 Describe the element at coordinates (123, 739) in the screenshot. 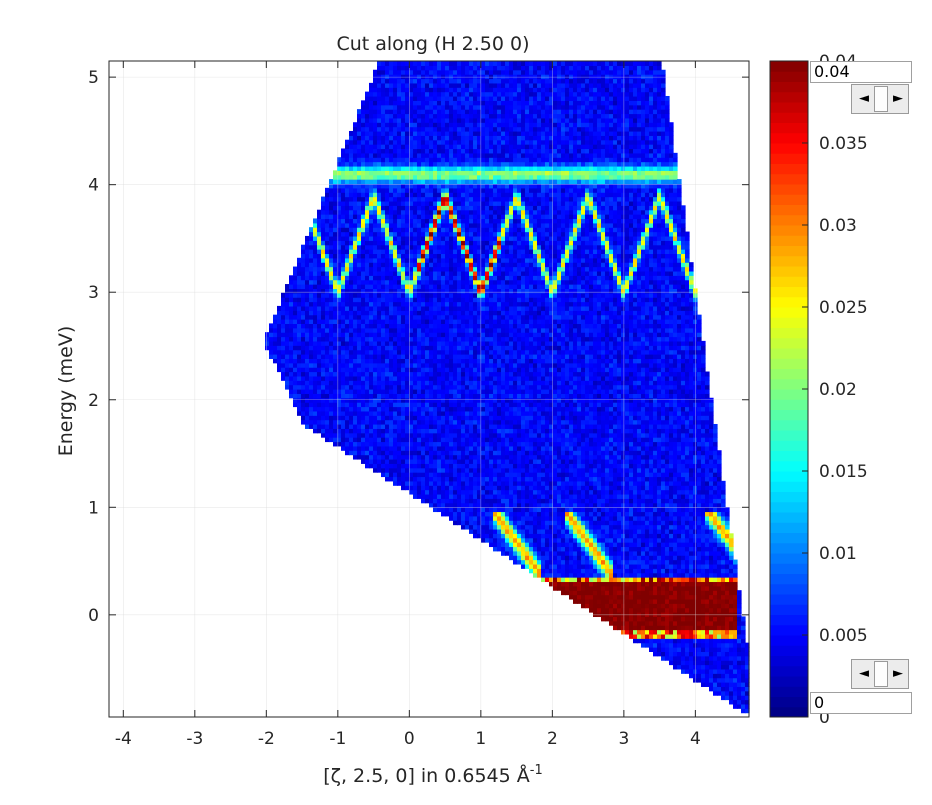

I see `x-tick-label: -4` at that location.